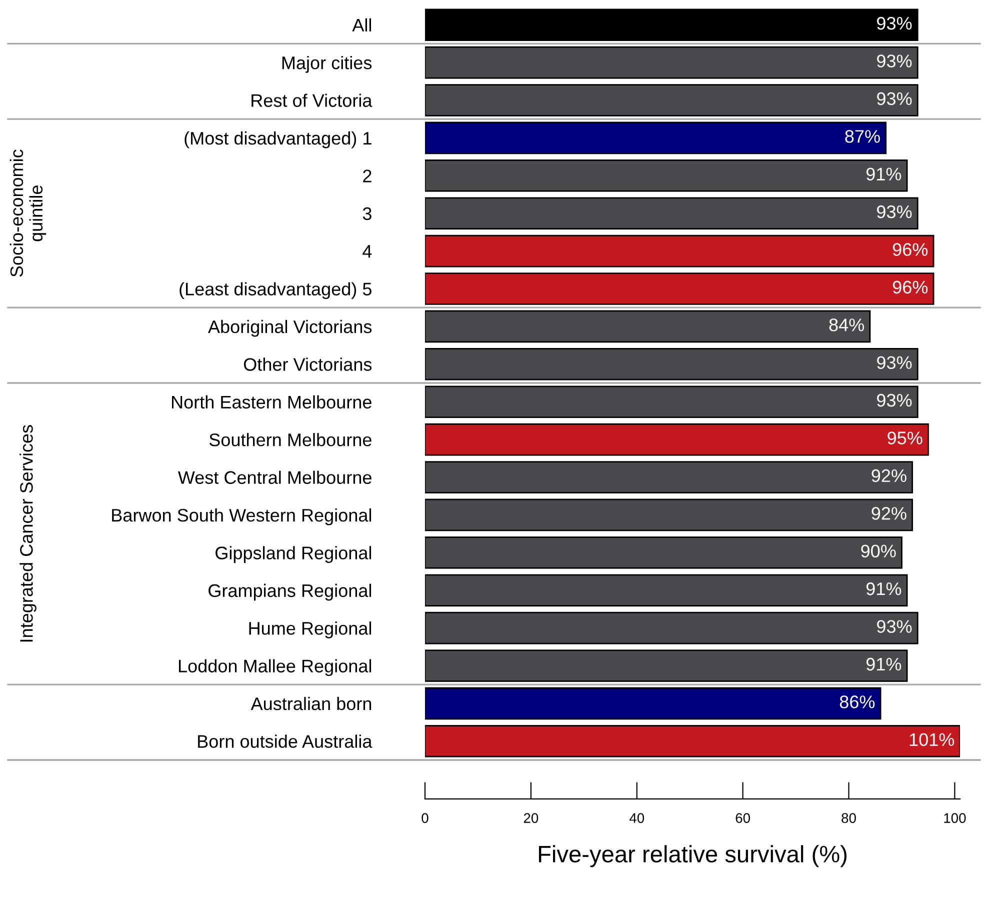  What do you see at coordinates (425, 818) in the screenshot?
I see `x-tick-label: 0` at bounding box center [425, 818].